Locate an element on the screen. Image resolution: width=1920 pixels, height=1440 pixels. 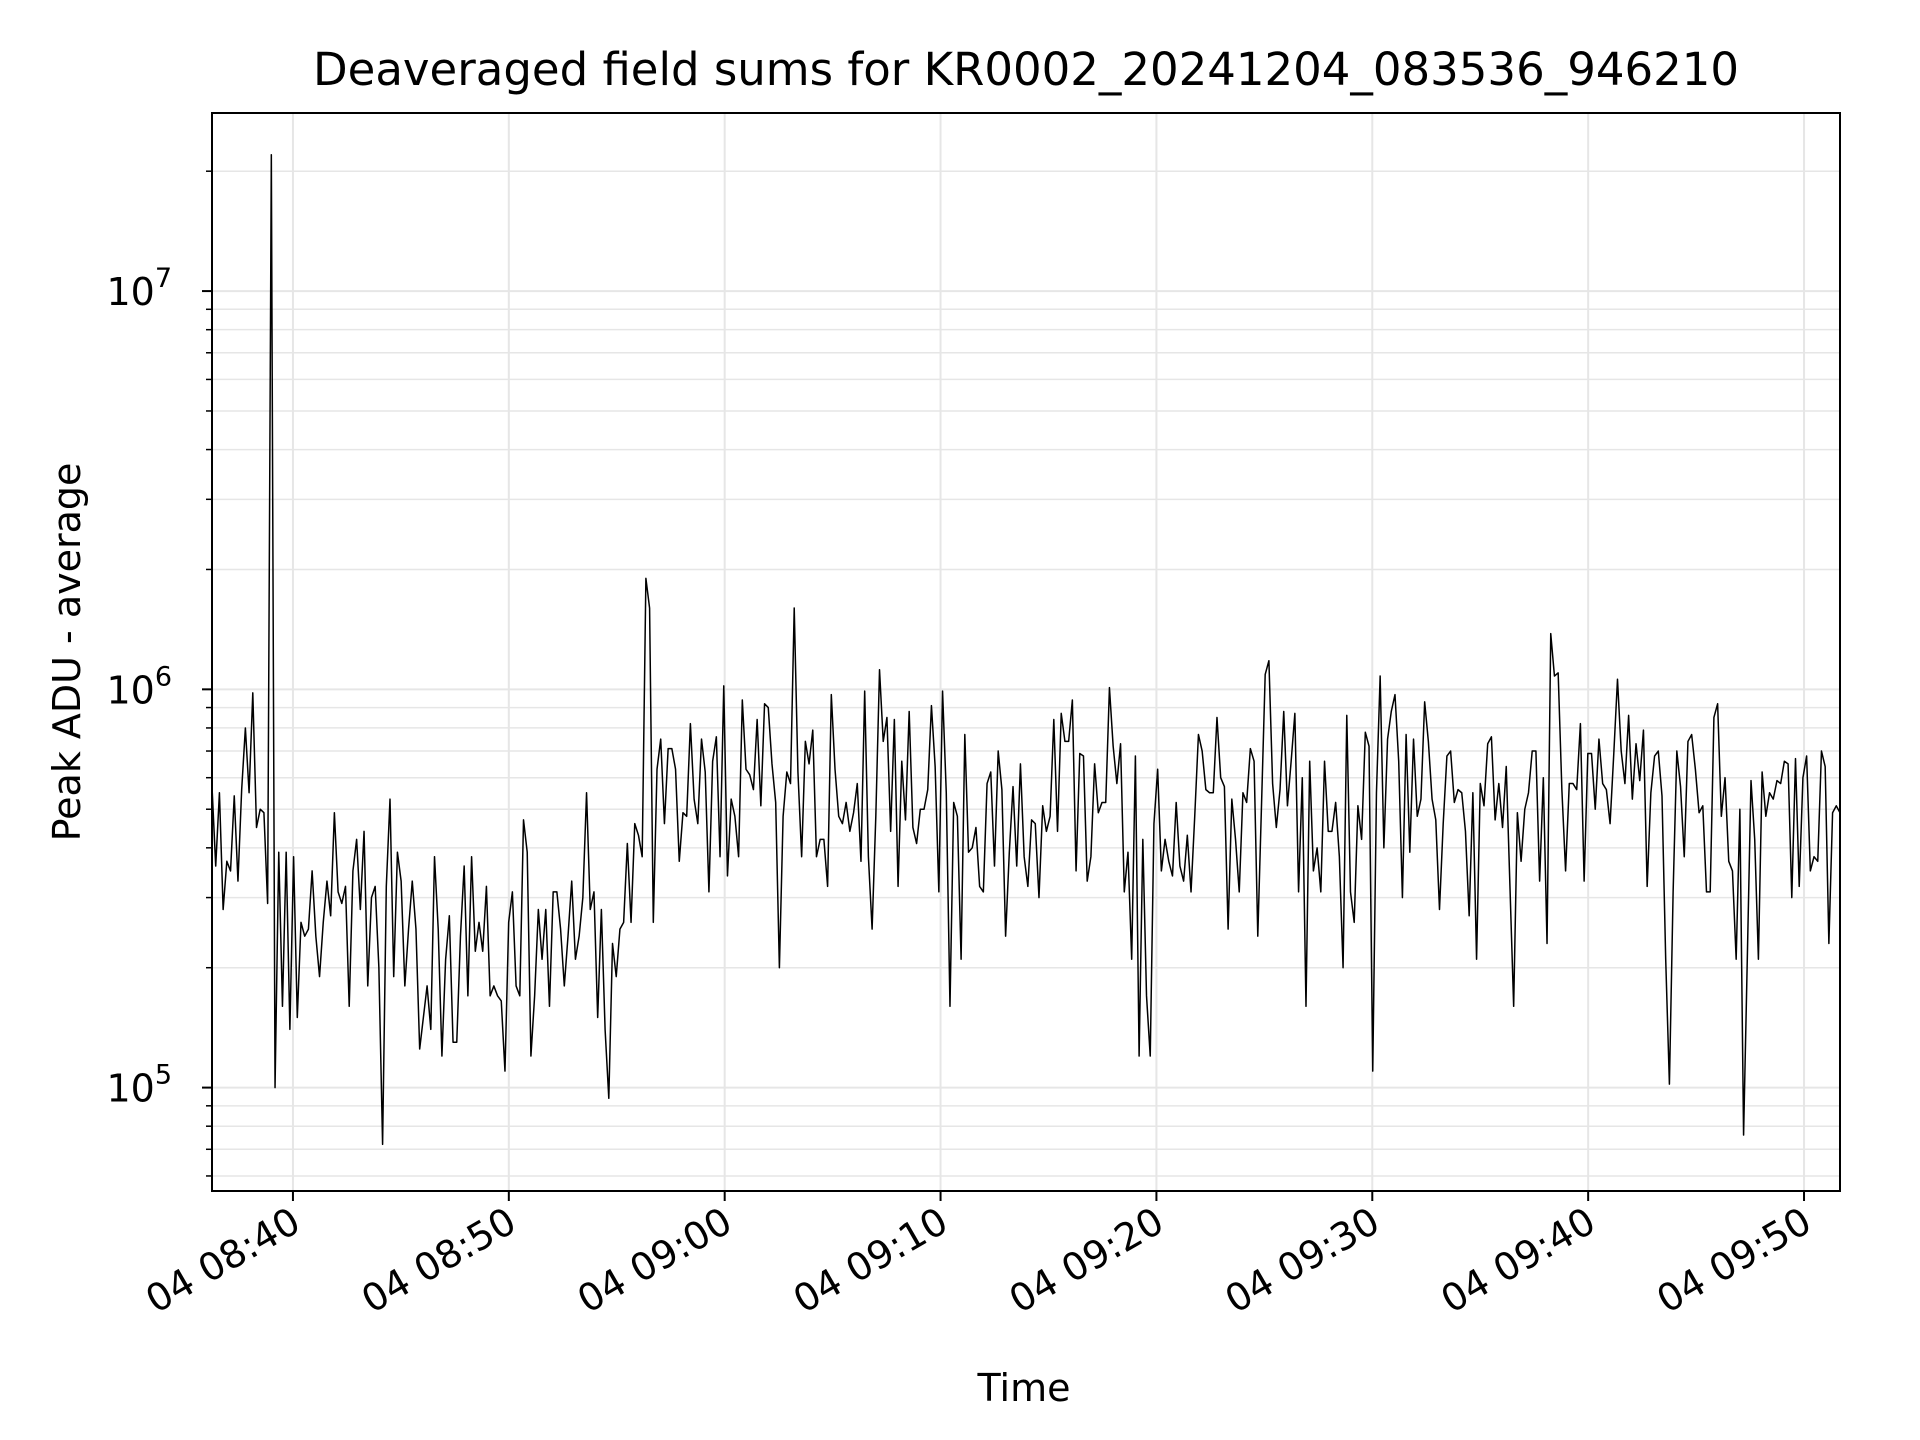
y-tick-label-exponent: 7 is located at coordinates (163, 278).